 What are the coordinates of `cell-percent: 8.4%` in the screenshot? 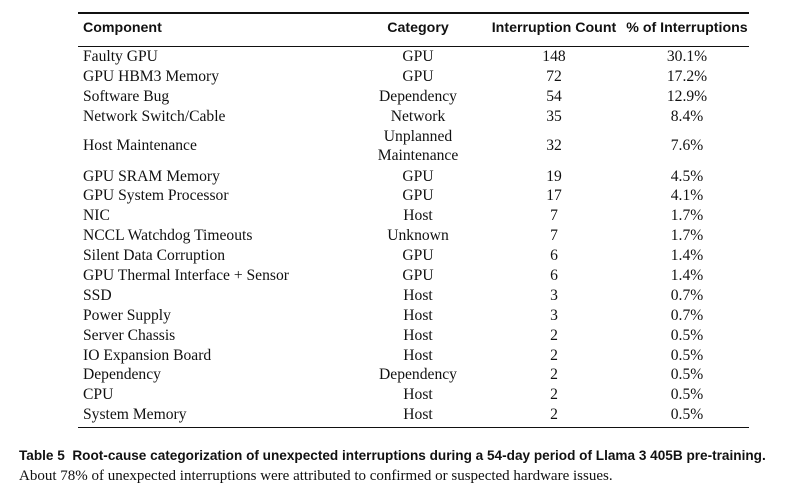 It's located at (687, 116).